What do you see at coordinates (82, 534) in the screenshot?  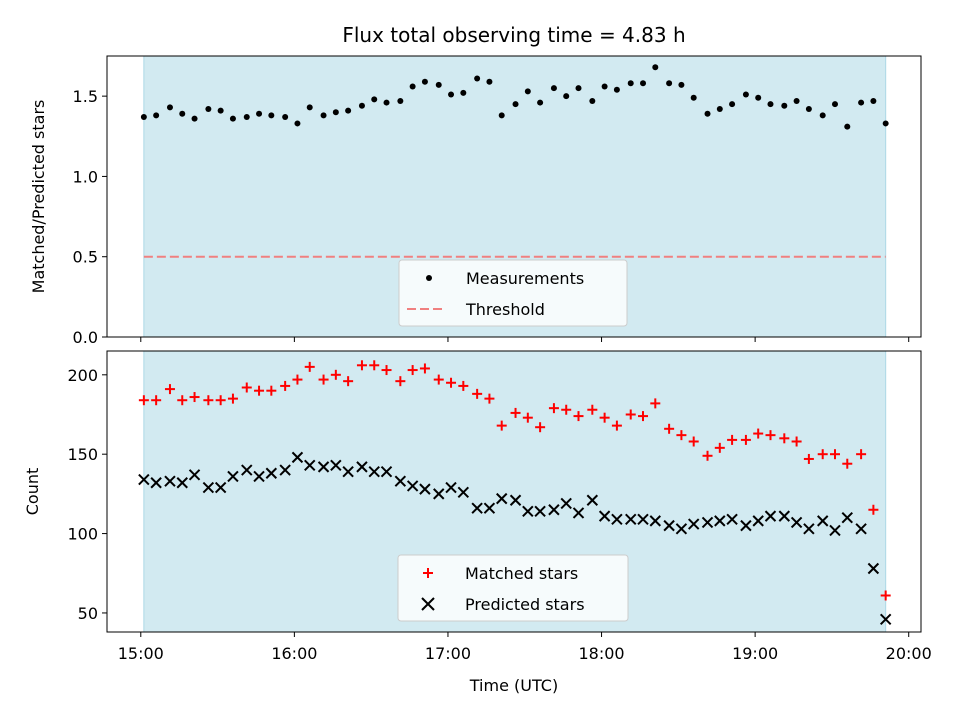 I see `y-tick-label: 100` at bounding box center [82, 534].